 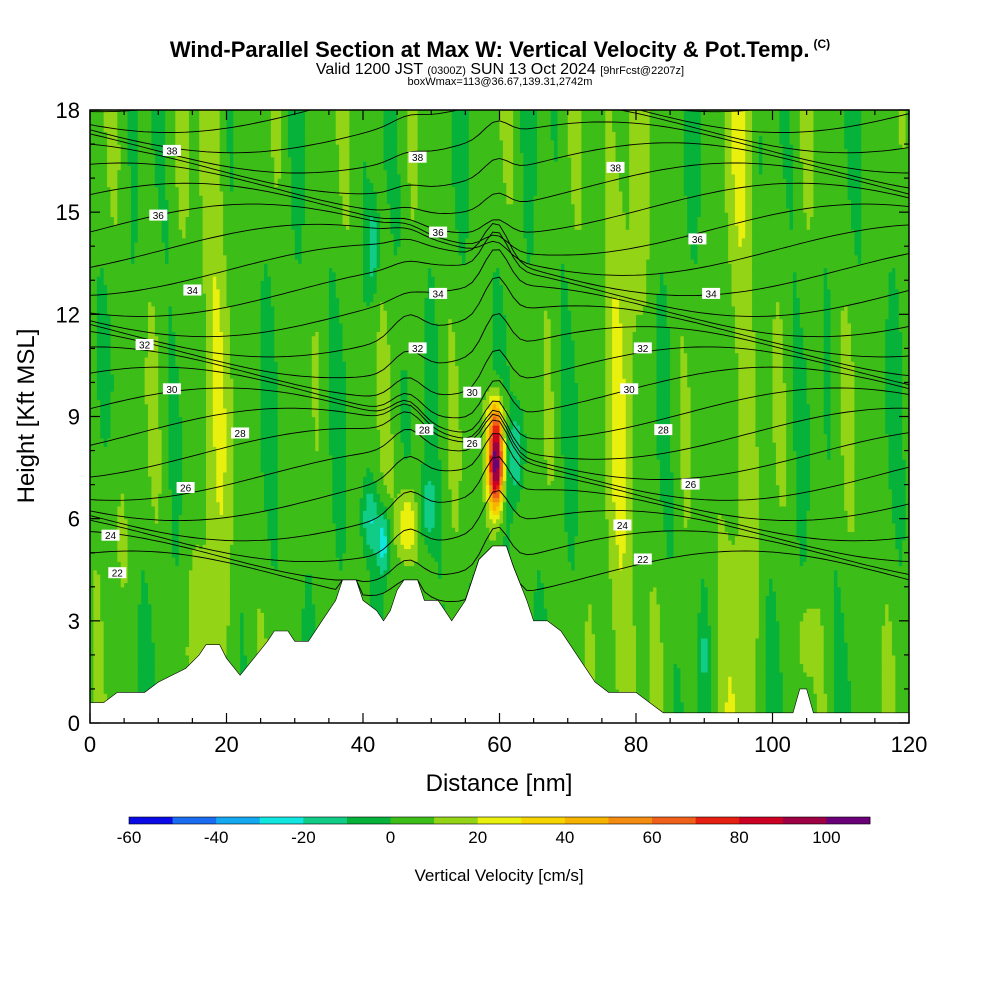 I want to click on box-info: boxWmax=113@36.67,139.31,2742m, so click(x=500, y=82).